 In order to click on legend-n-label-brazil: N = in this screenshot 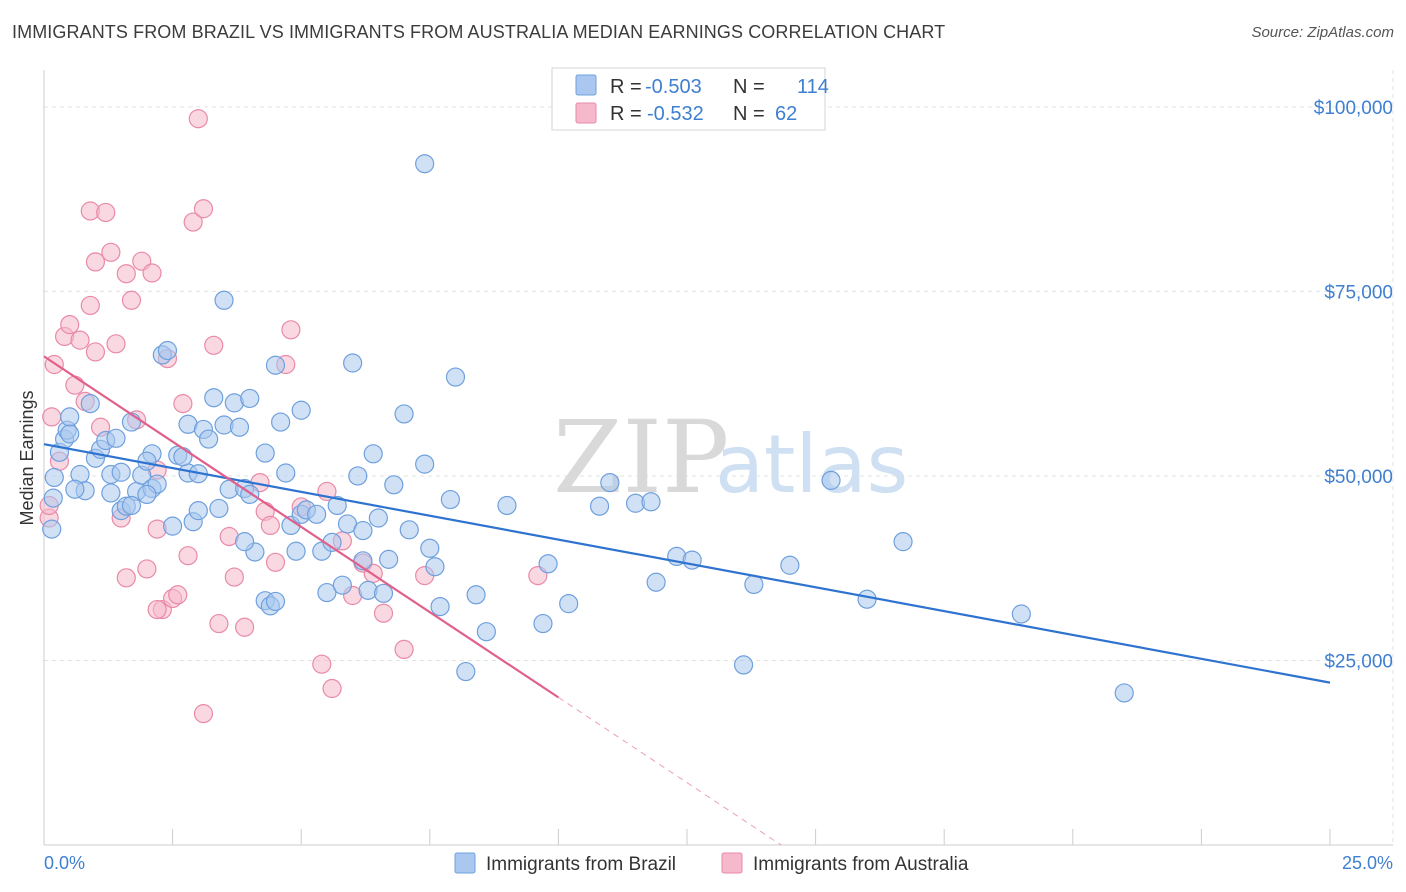, I will do `click(749, 87)`.